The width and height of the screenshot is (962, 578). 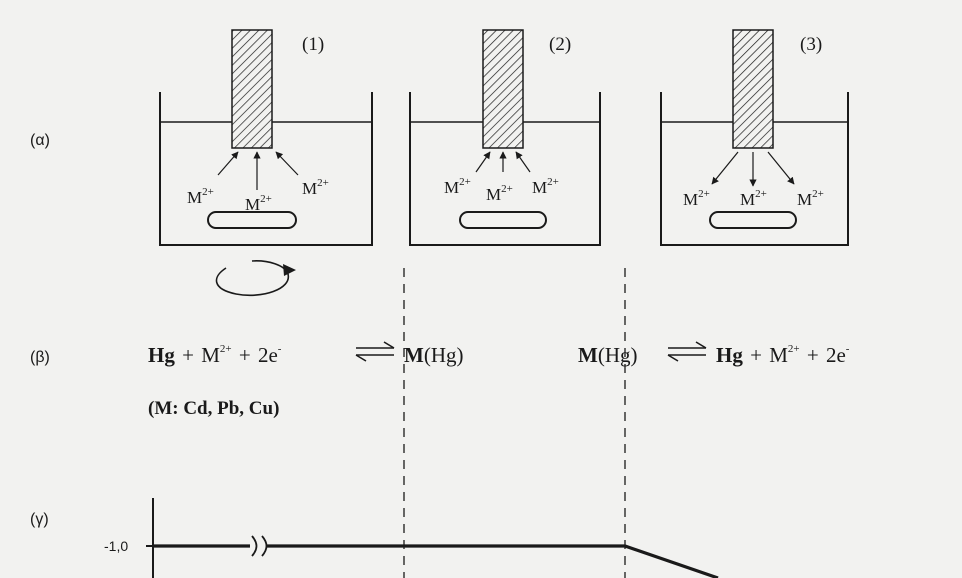 What do you see at coordinates (545, 186) in the screenshot?
I see `ion-label-2c: M2+` at bounding box center [545, 186].